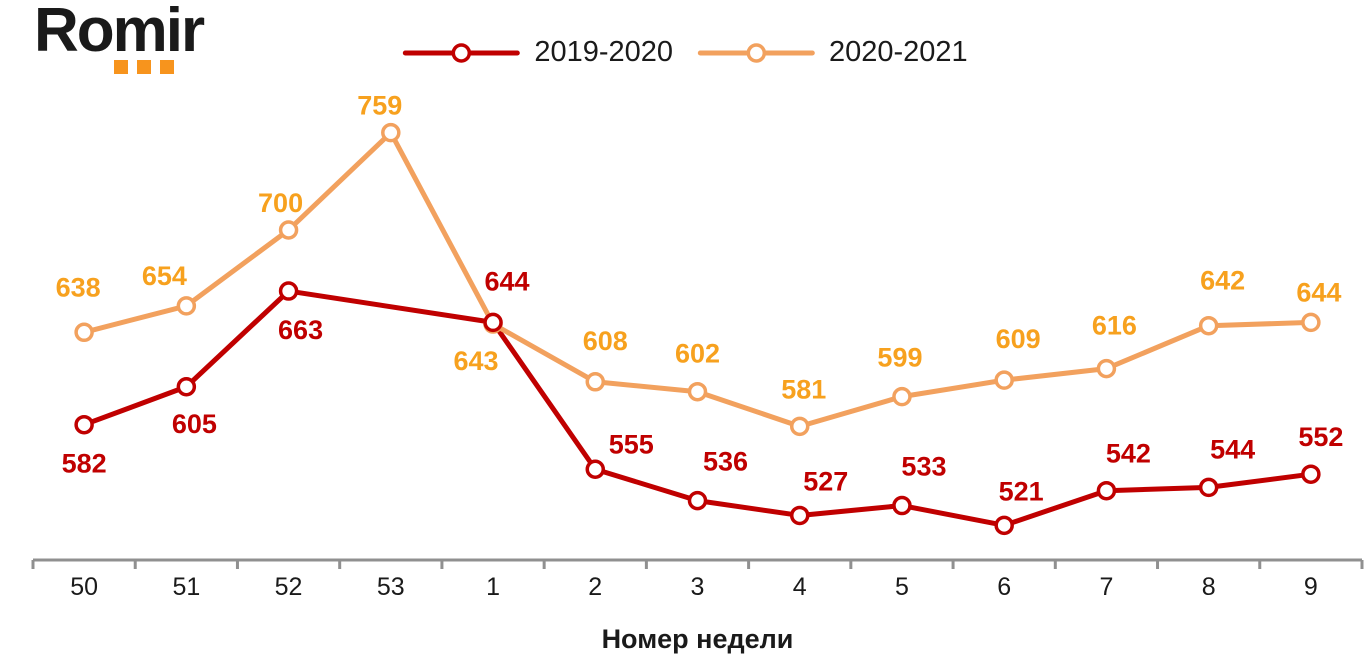 The height and width of the screenshot is (670, 1370). Describe the element at coordinates (899, 358) in the screenshot. I see `data-label-series-1: 599` at that location.